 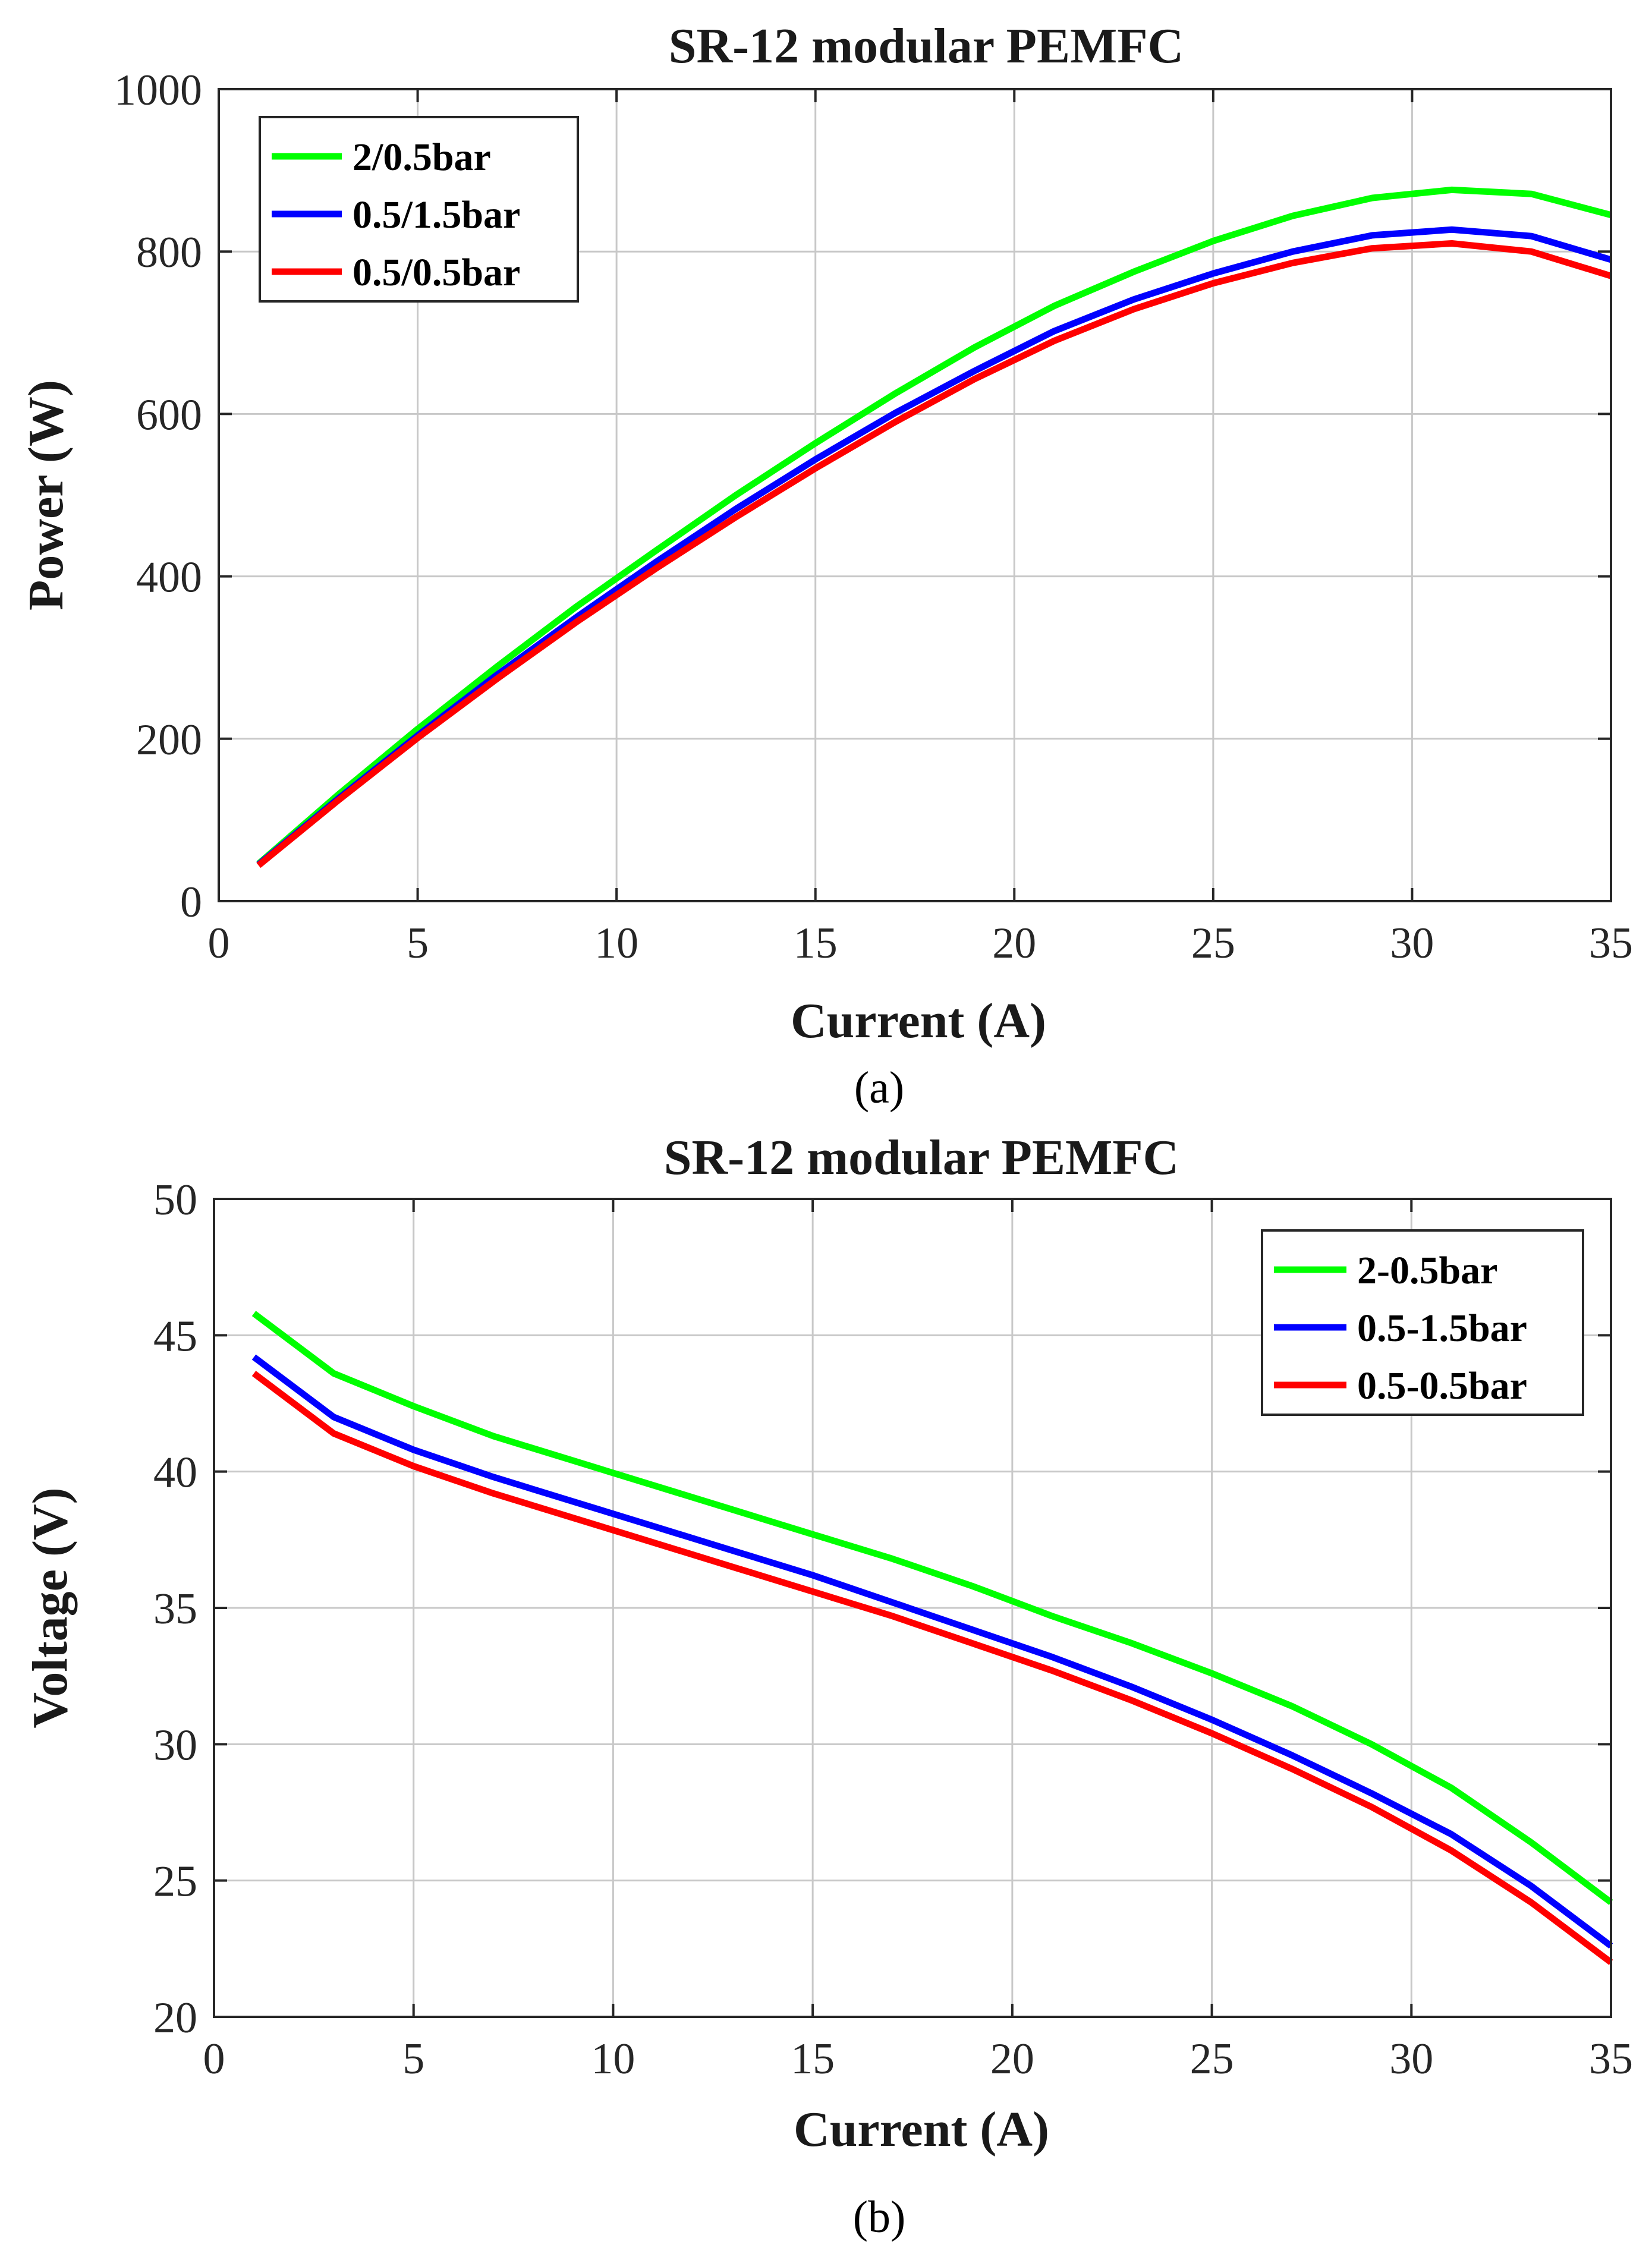 What do you see at coordinates (422, 157) in the screenshot?
I see `legend-label: 2/0.5bar` at bounding box center [422, 157].